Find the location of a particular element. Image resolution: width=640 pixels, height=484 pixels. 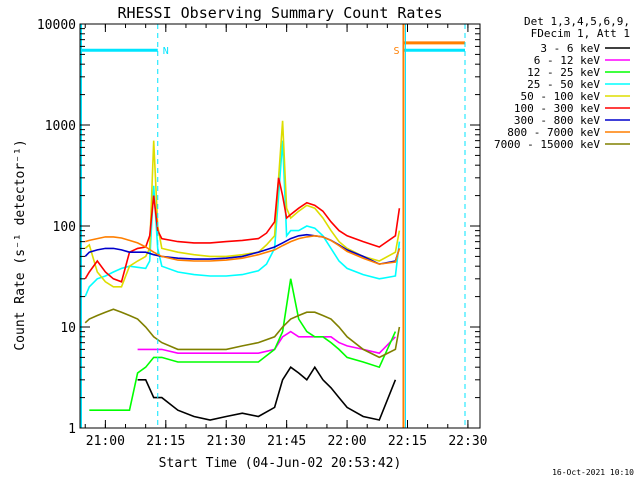

y-tick-label: 1000 is located at coordinates (60, 126).